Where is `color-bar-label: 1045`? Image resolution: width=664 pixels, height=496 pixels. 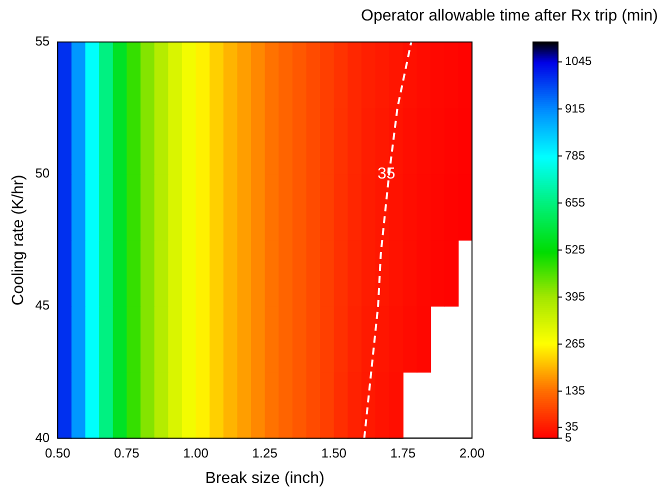
color-bar-label: 1045 is located at coordinates (578, 61).